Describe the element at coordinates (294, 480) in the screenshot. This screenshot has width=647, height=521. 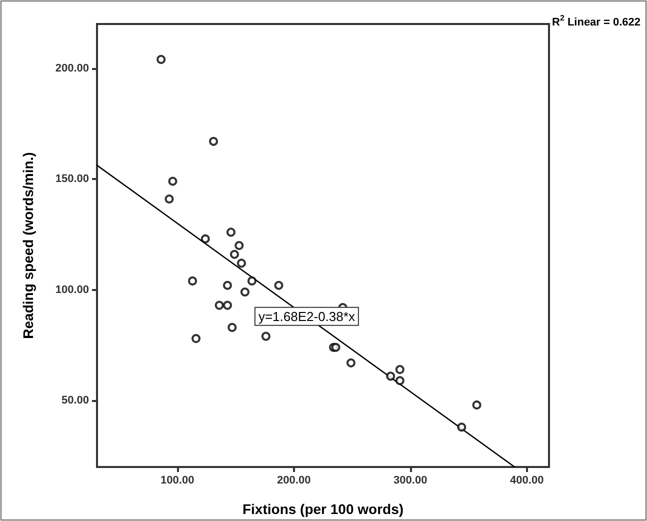
I see `x-tick-label: 200.00` at that location.